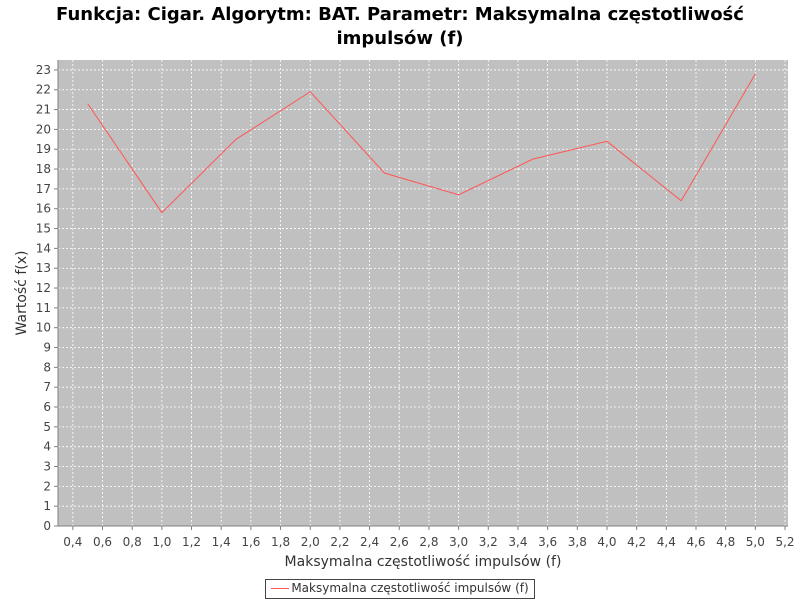 This screenshot has height=600, width=800. What do you see at coordinates (369, 542) in the screenshot?
I see `x-tick-label: 2,4` at bounding box center [369, 542].